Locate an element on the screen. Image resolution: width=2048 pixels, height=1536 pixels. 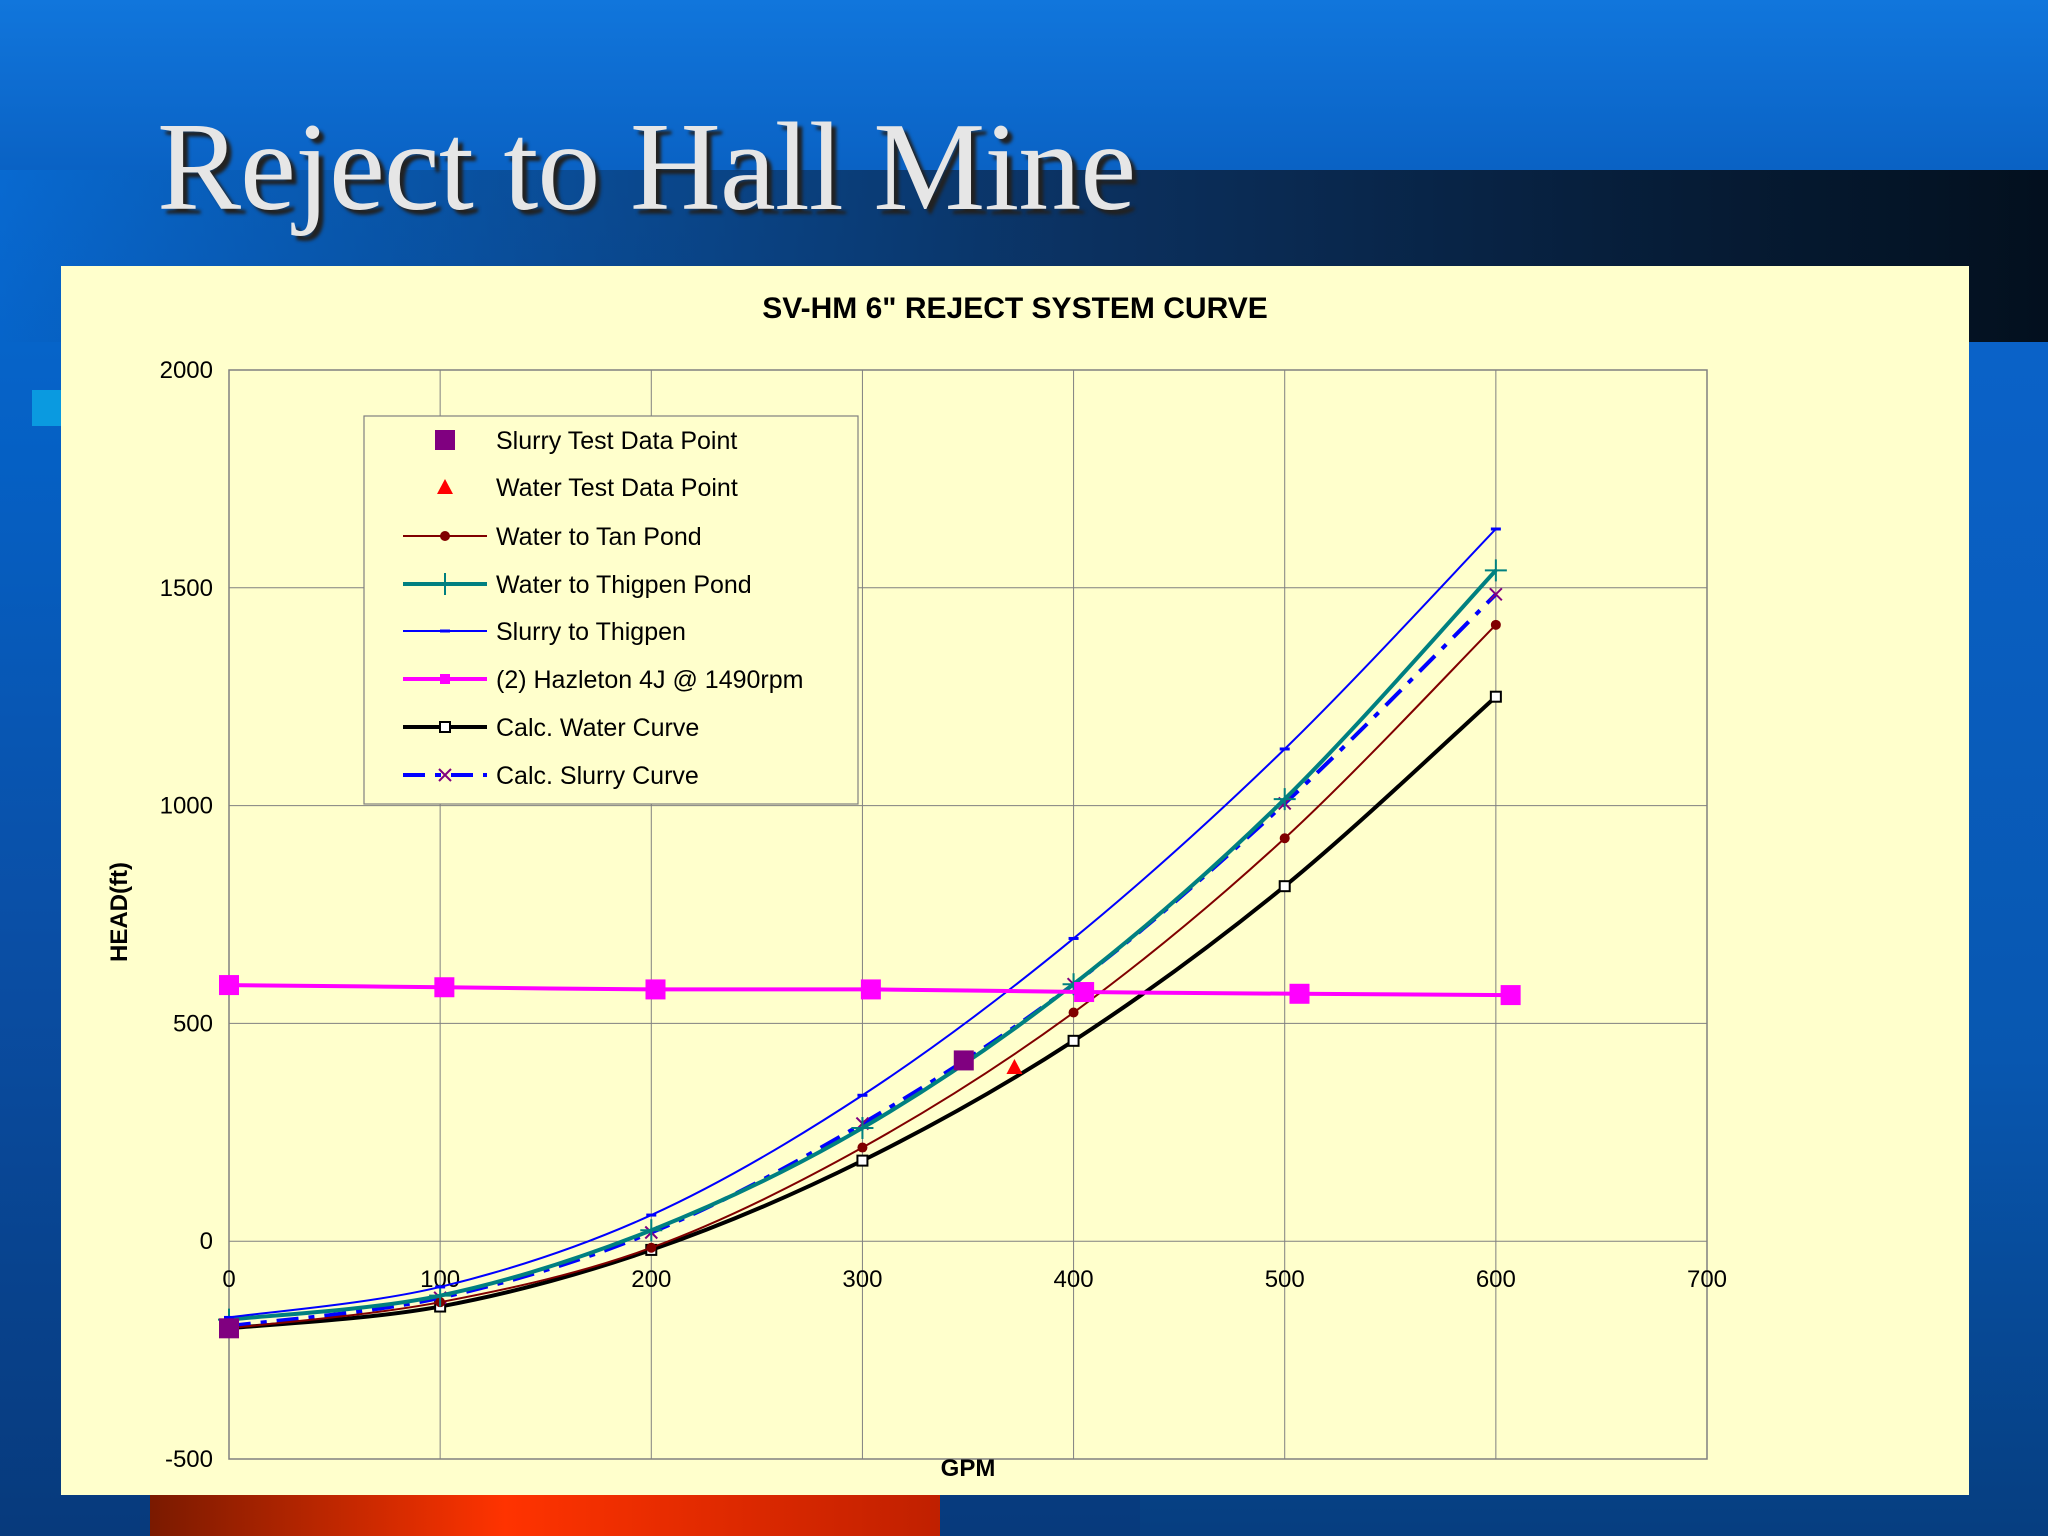
legend-item: Water to Tan Pond is located at coordinates (552, 537).